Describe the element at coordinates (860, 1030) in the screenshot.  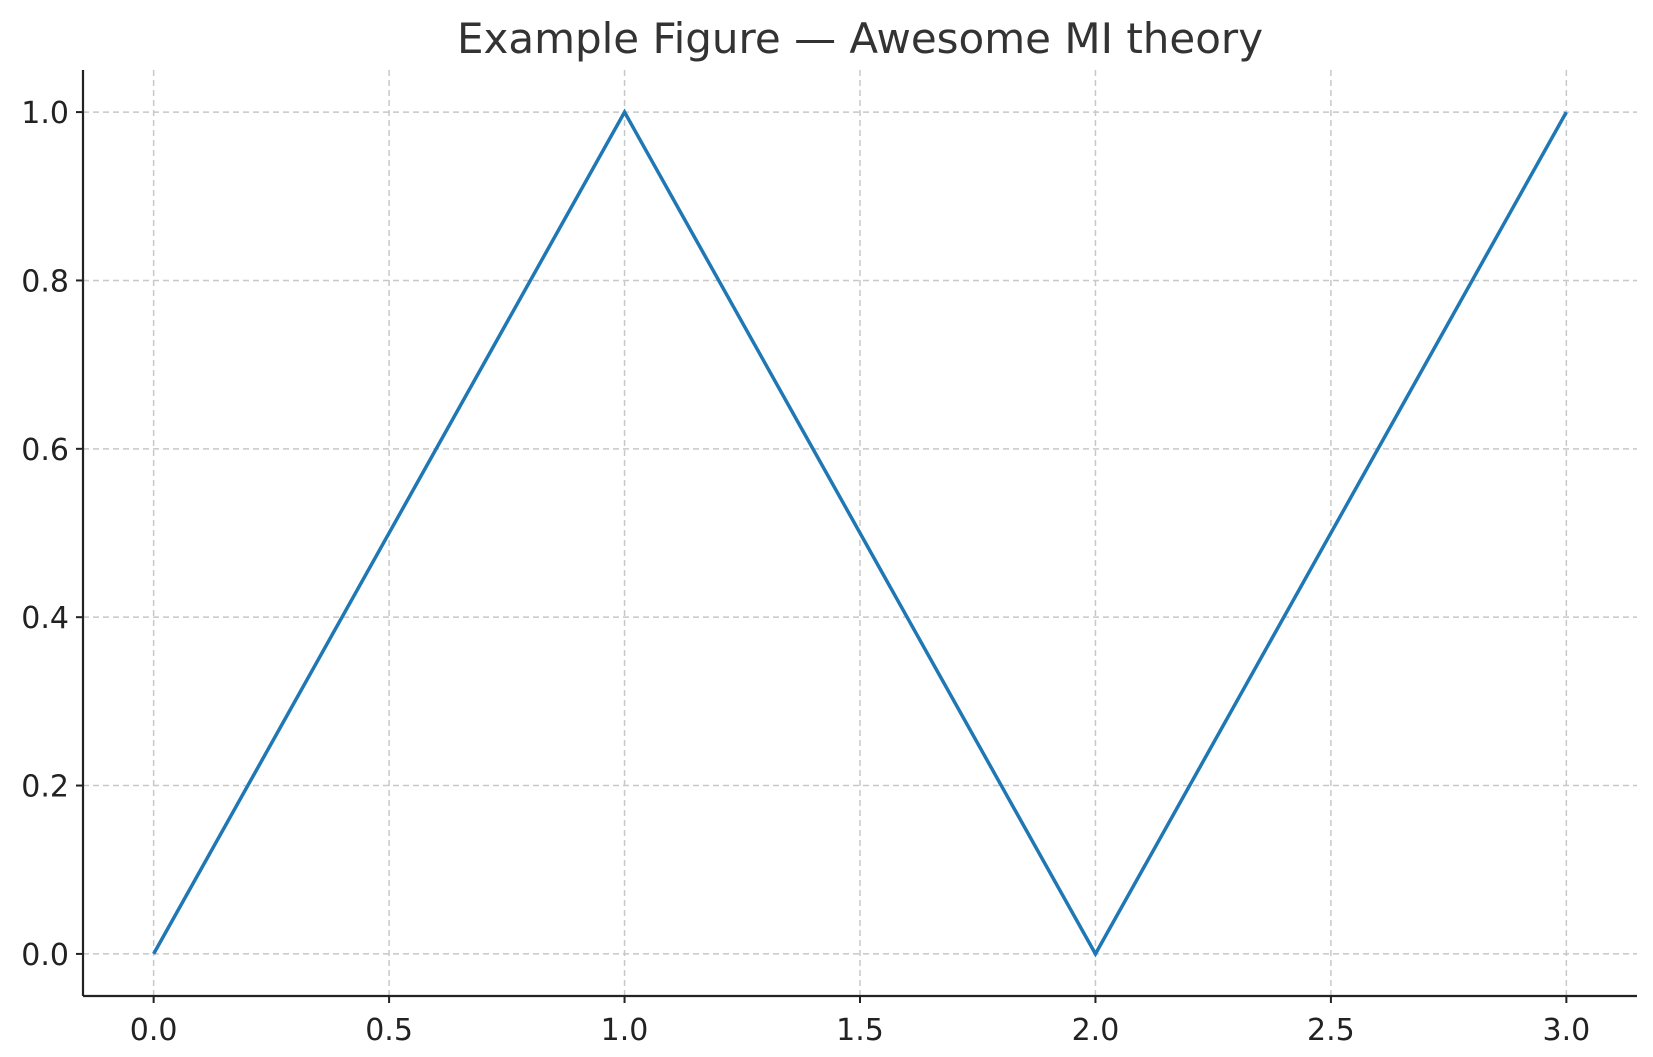
I see `x-tick-label: 1.5` at that location.